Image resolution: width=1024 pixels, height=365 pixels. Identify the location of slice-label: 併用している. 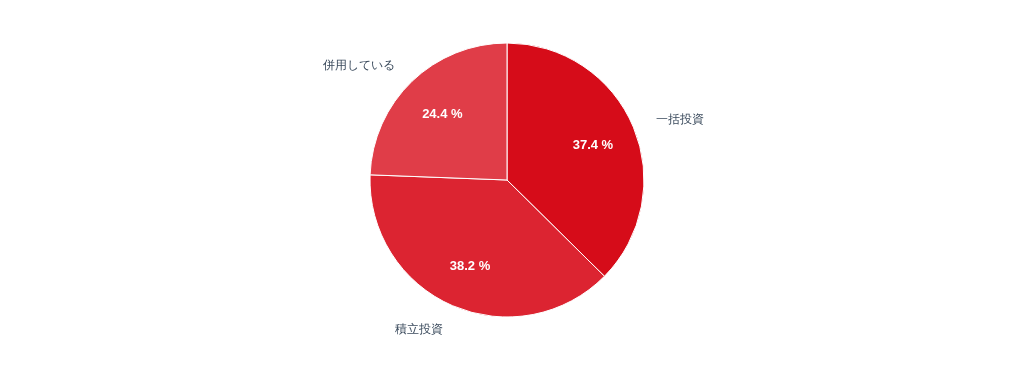
(359, 65).